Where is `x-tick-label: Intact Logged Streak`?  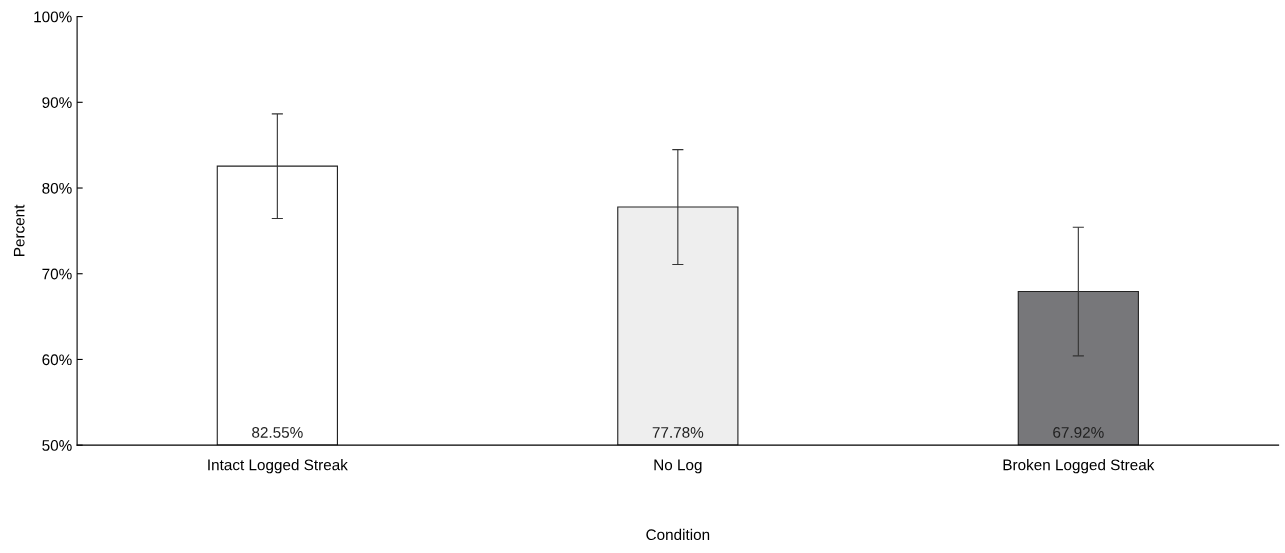 x-tick-label: Intact Logged Streak is located at coordinates (278, 466).